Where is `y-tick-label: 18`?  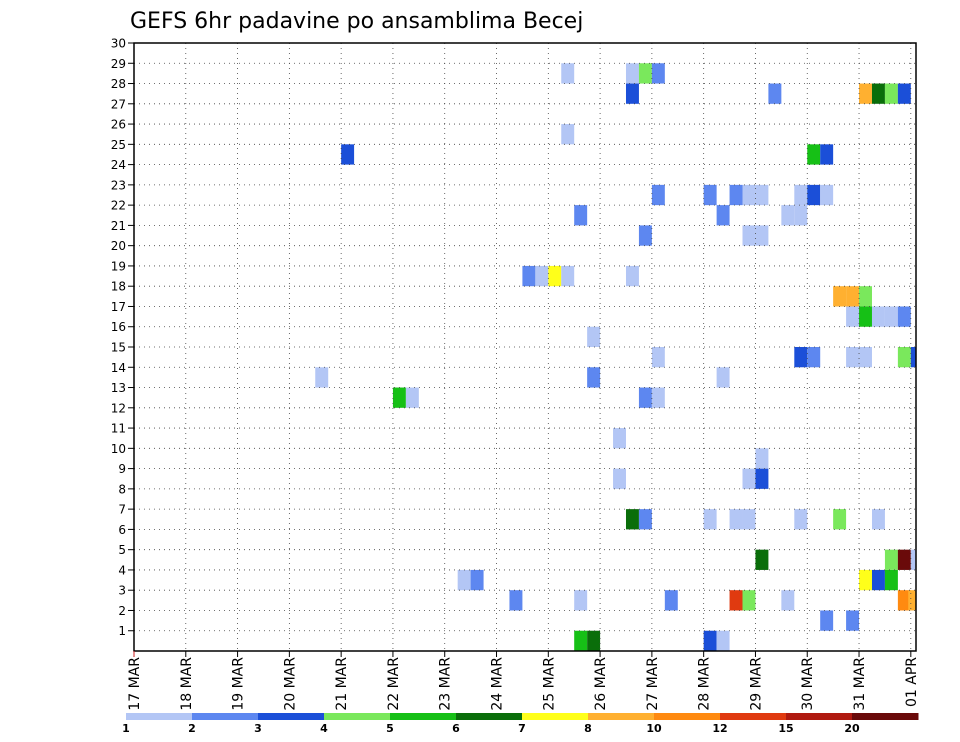 y-tick-label: 18 is located at coordinates (118, 287).